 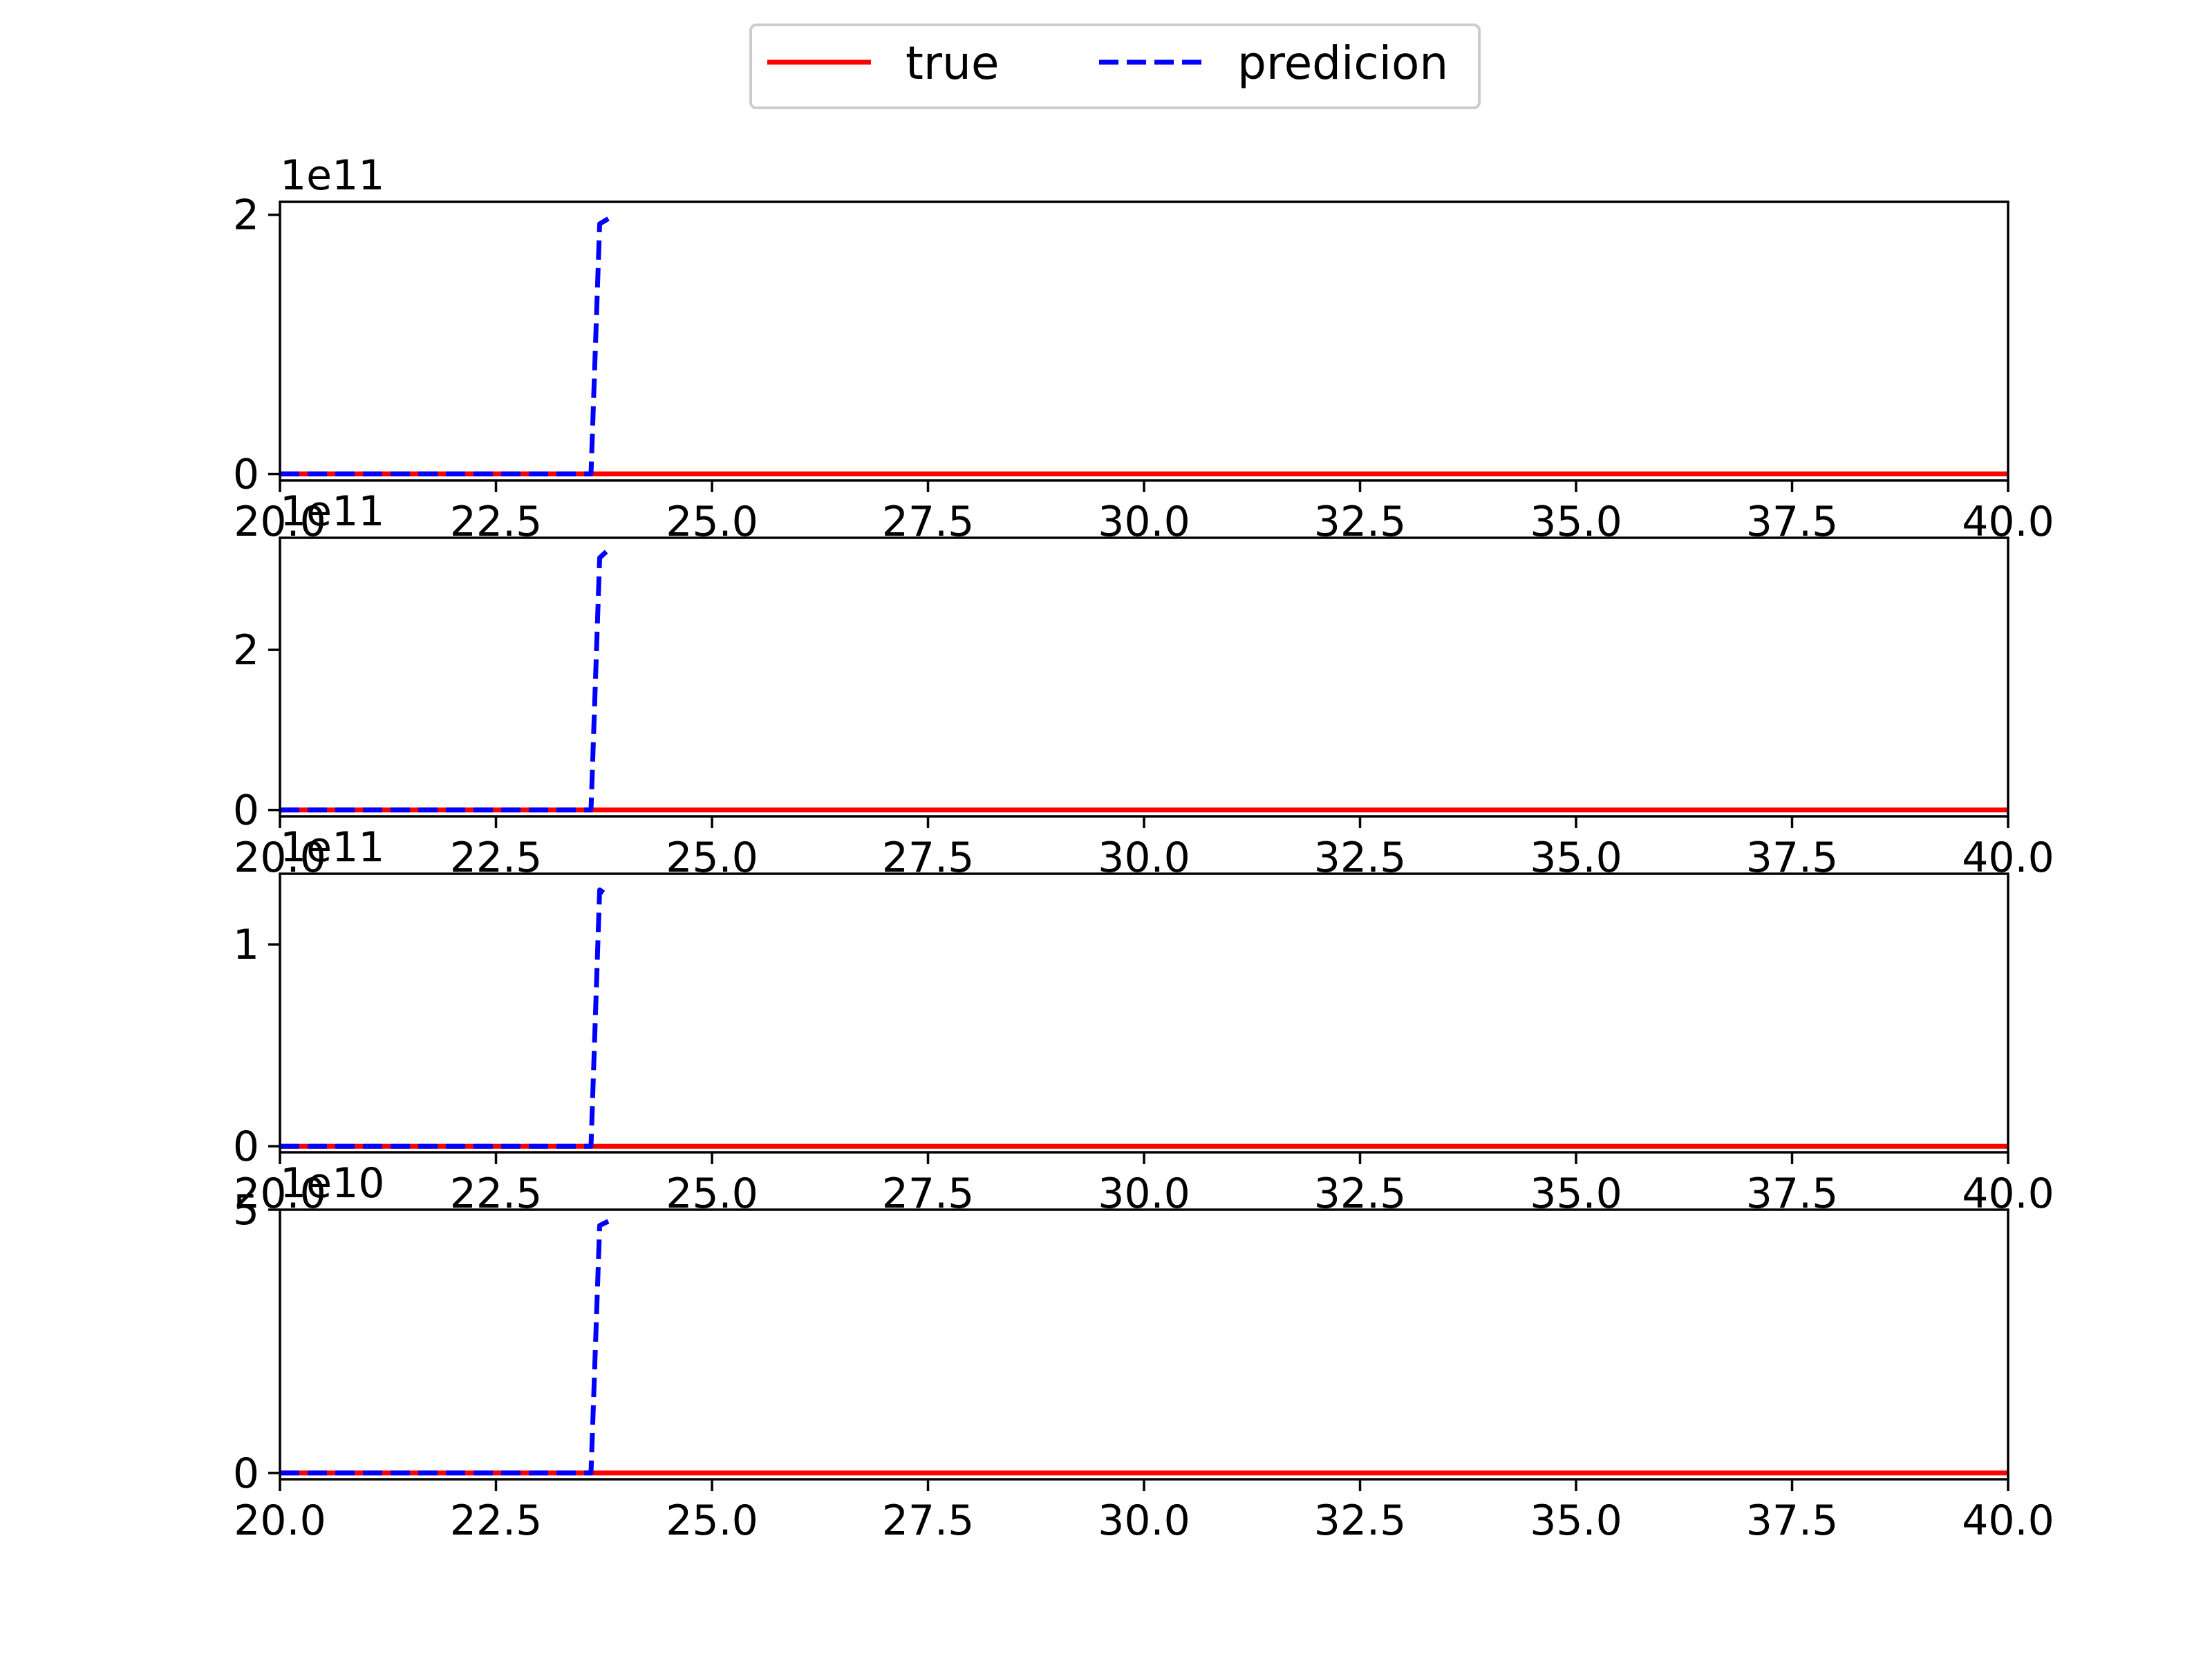 I want to click on legend-frame, so click(x=1115, y=66).